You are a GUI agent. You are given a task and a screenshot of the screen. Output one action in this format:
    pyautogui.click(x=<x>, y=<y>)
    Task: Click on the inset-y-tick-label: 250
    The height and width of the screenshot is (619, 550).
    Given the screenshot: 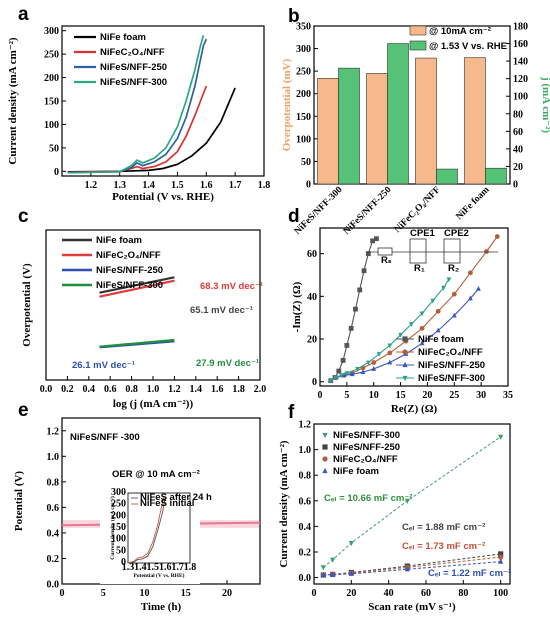 What is the action you would take?
    pyautogui.click(x=118, y=504)
    